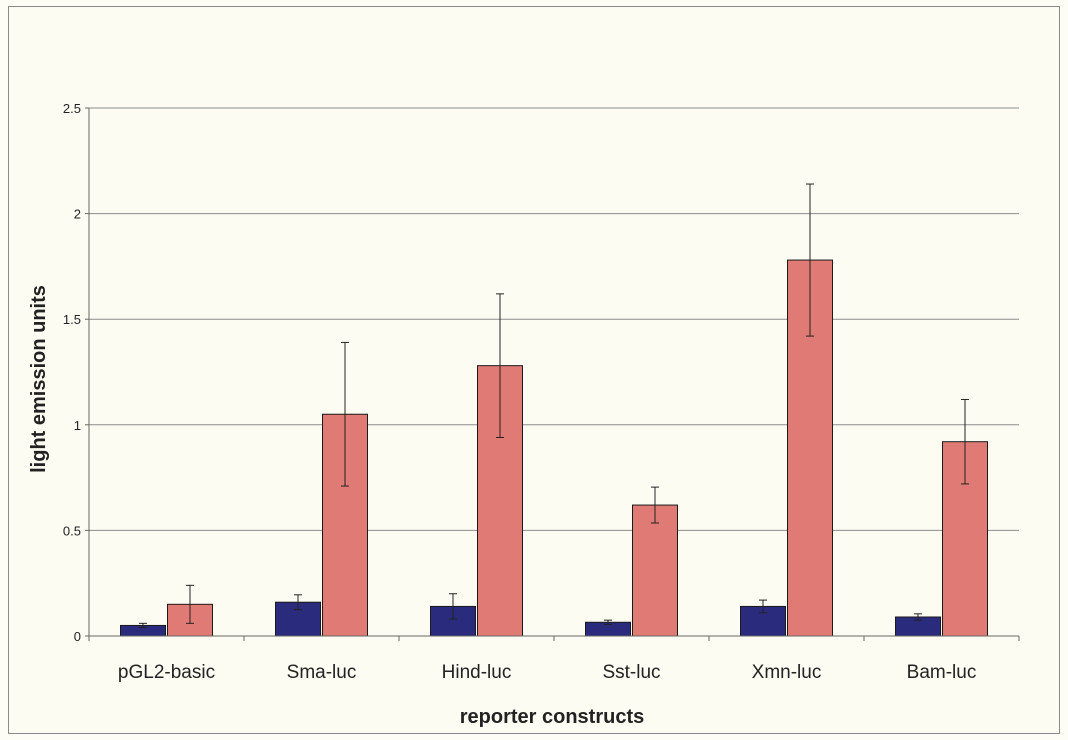 The width and height of the screenshot is (1068, 740). I want to click on bar, so click(655, 570).